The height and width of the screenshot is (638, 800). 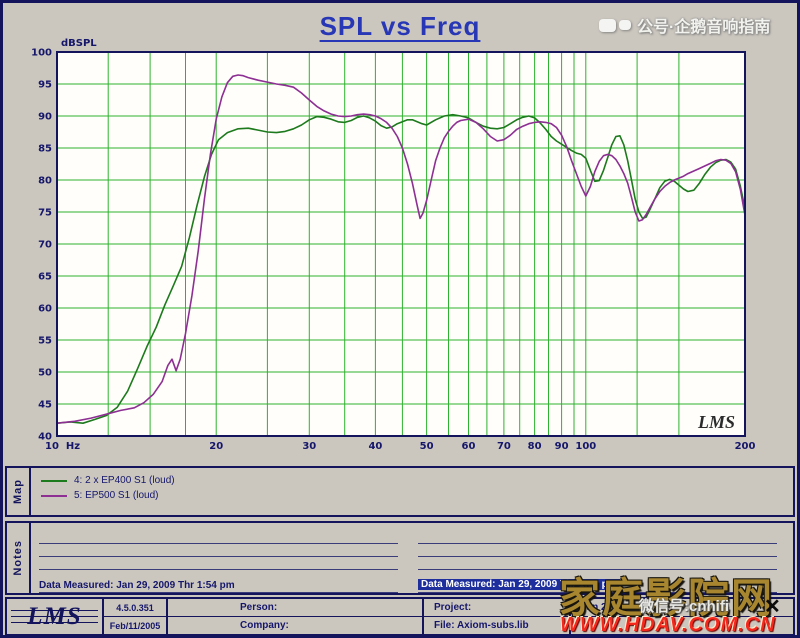 I want to click on chat-bubble-icon, so click(x=607, y=25).